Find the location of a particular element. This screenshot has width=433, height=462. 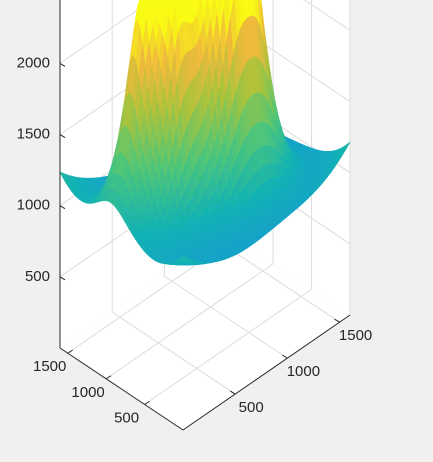

z-tick-label: 1000 is located at coordinates (33, 205).